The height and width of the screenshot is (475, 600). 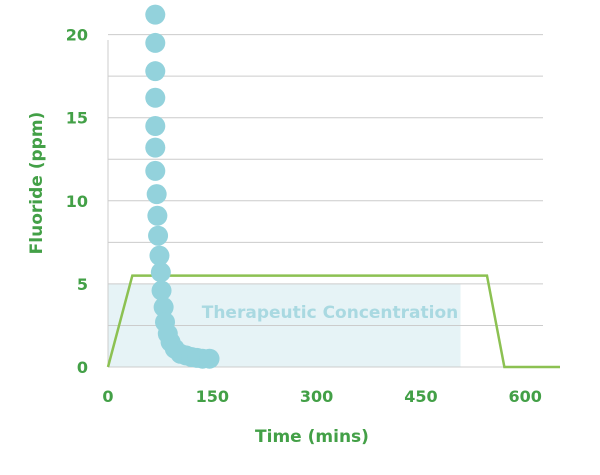 What do you see at coordinates (212, 396) in the screenshot?
I see `x-tick-label-150: 150` at bounding box center [212, 396].